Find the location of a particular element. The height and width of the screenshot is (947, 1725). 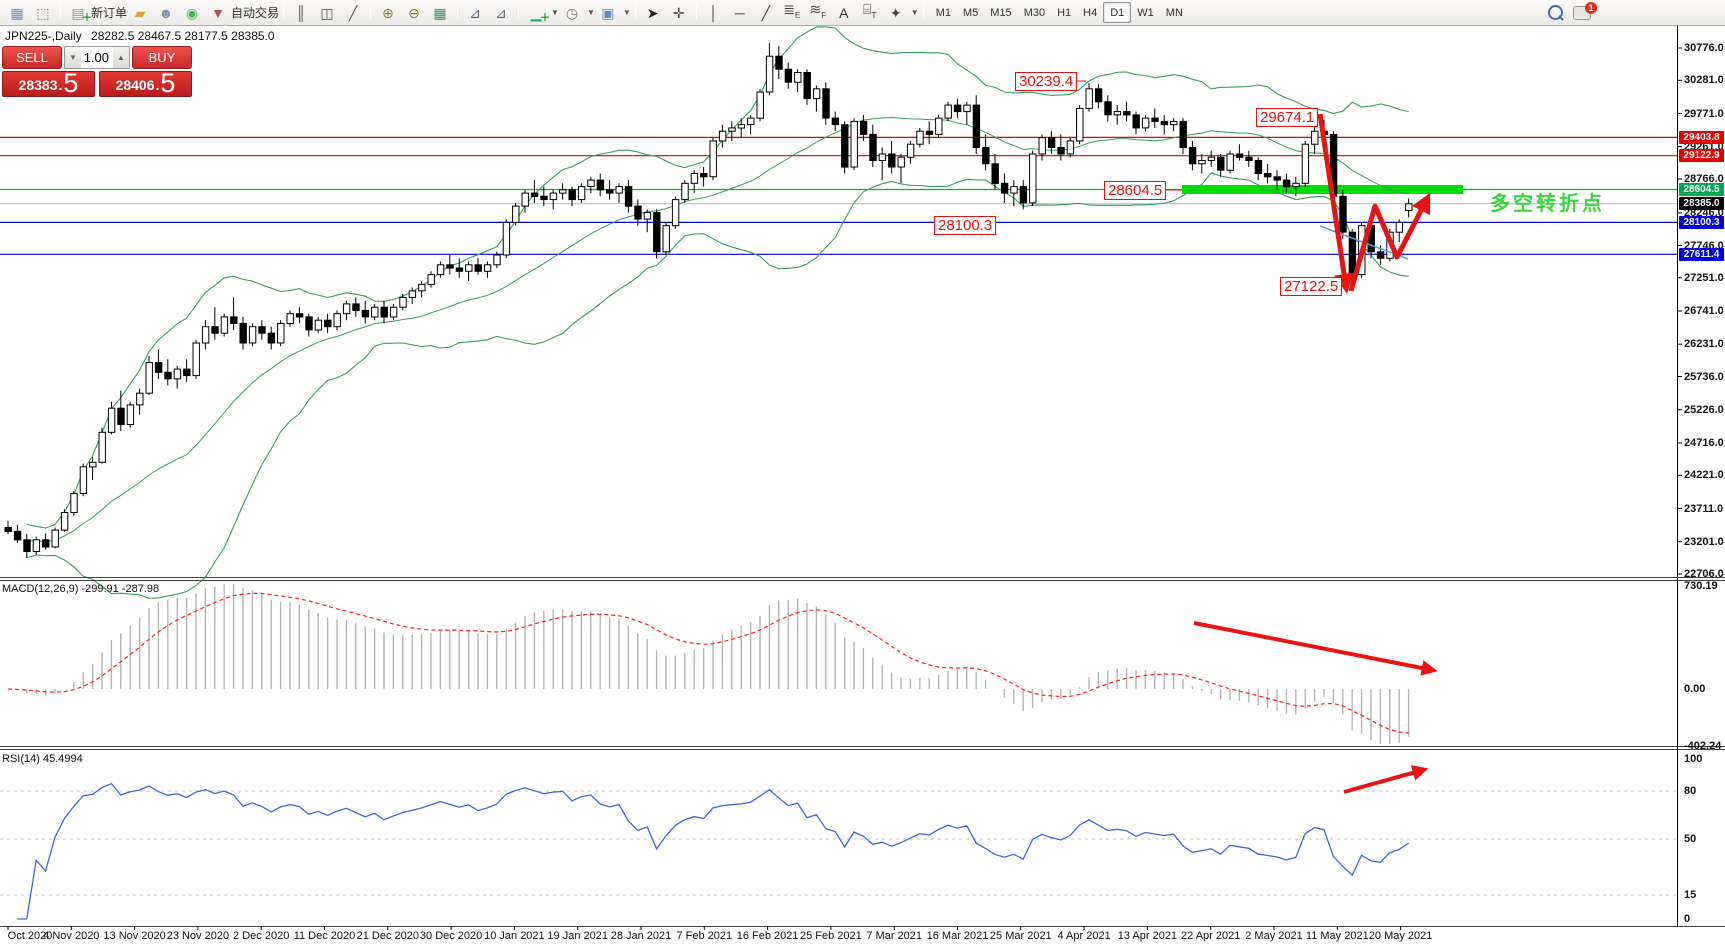

timeframe-button-H1: H1 is located at coordinates (1064, 12).